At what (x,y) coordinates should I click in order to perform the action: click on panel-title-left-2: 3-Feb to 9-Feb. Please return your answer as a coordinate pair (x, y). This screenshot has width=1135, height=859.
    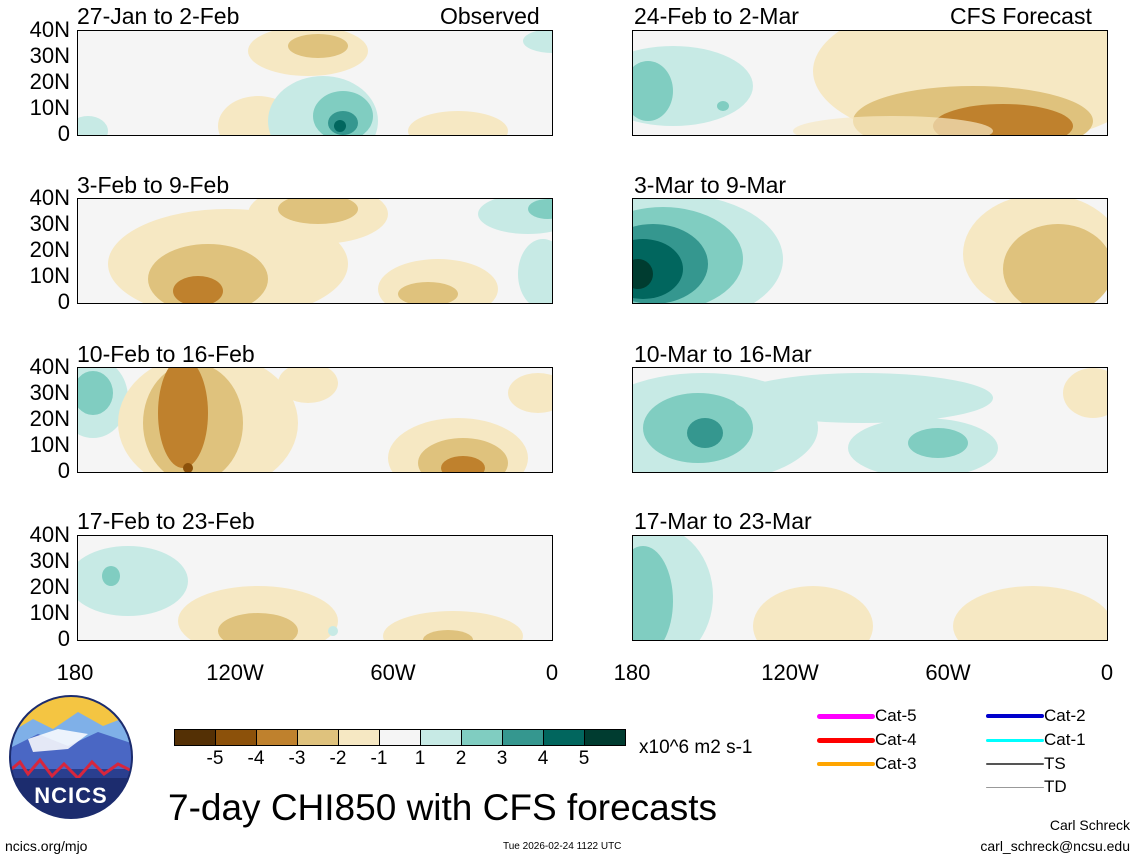
    Looking at the image, I should click on (153, 185).